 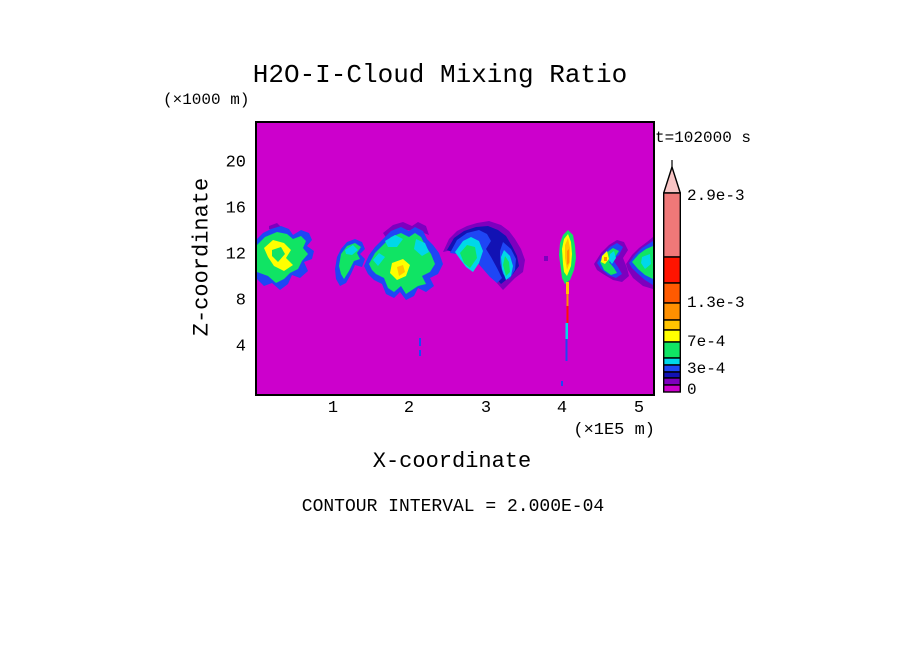 What do you see at coordinates (562, 408) in the screenshot?
I see `x-tick-label: 4` at bounding box center [562, 408].